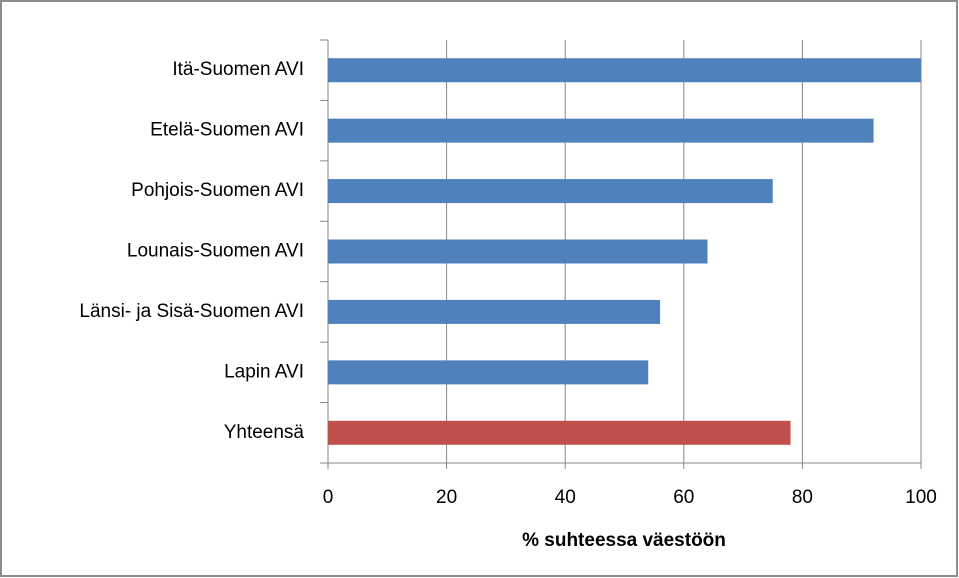 This screenshot has width=959, height=578. What do you see at coordinates (624, 540) in the screenshot?
I see `x-axis-label: % suhteessa väestöön` at bounding box center [624, 540].